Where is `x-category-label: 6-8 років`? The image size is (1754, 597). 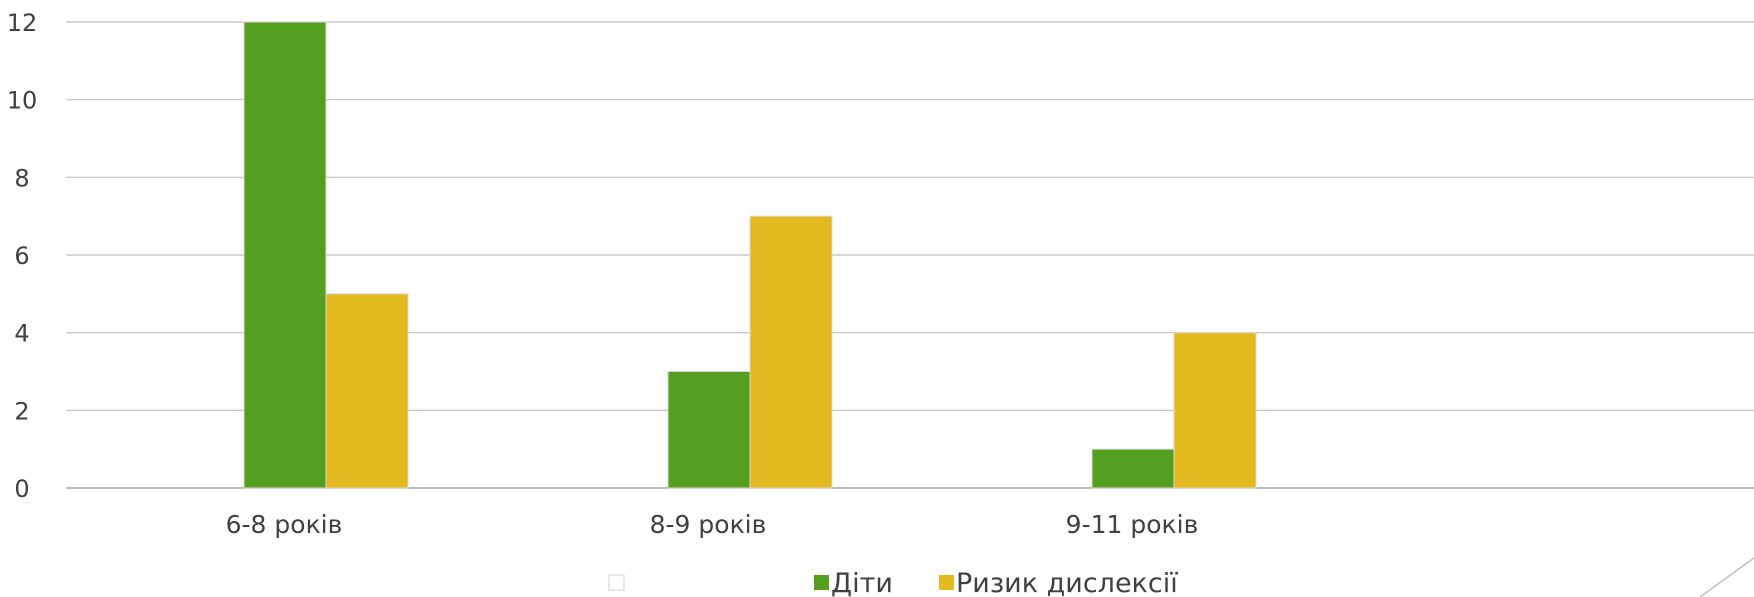
x-category-label: 6-8 років is located at coordinates (284, 524).